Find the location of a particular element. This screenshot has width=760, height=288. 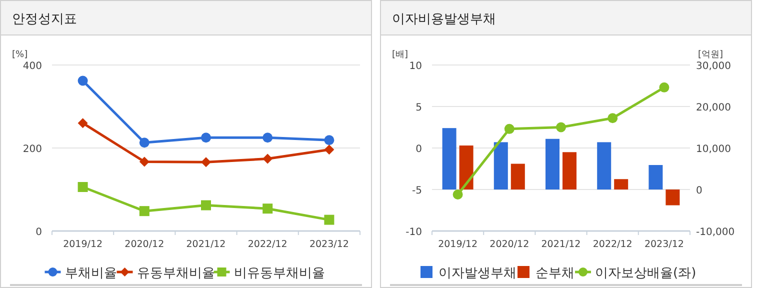

y2-tick-label: 30,000 is located at coordinates (713, 66).